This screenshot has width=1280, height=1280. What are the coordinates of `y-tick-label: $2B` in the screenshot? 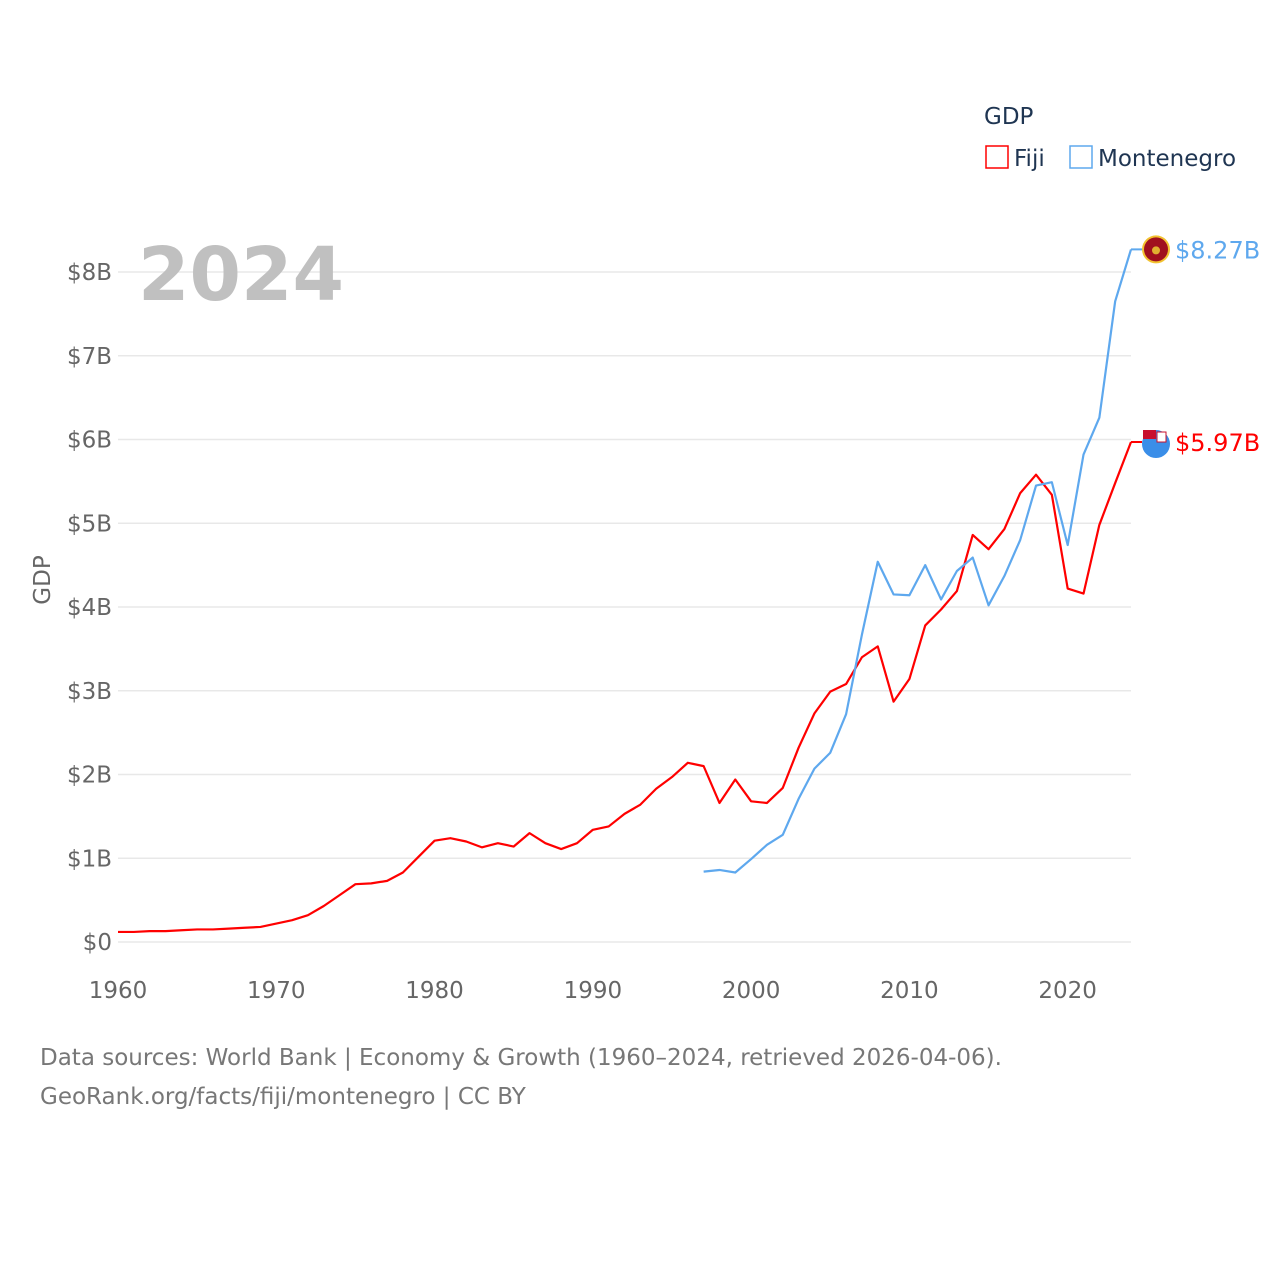 It's located at (89, 776).